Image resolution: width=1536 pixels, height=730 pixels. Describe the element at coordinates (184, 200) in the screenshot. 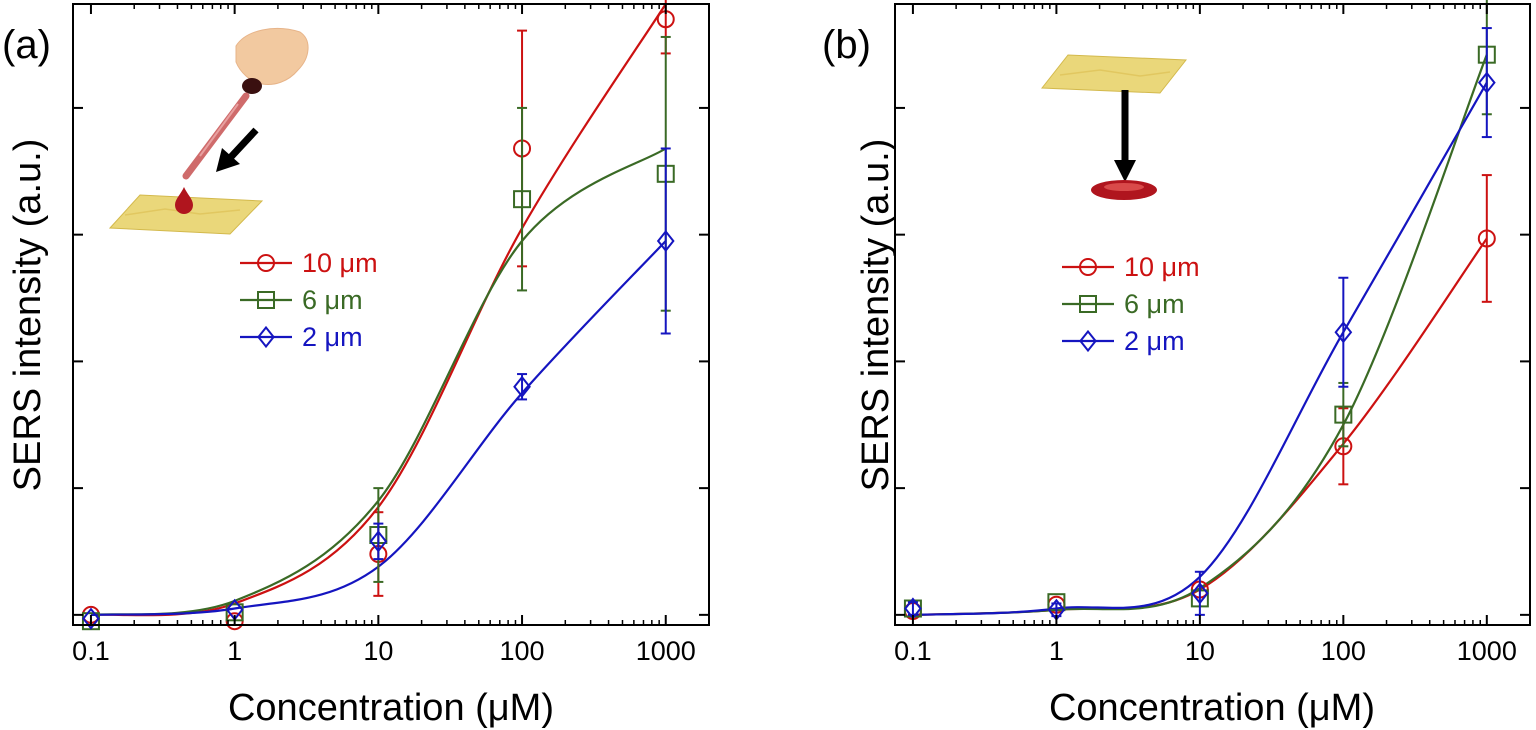

I see `droplet-icon` at that location.